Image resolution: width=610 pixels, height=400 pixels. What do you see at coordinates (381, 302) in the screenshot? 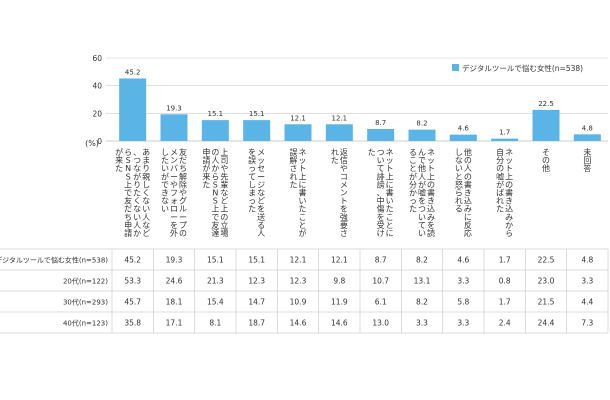
I see `table-cell: 6.1` at bounding box center [381, 302].